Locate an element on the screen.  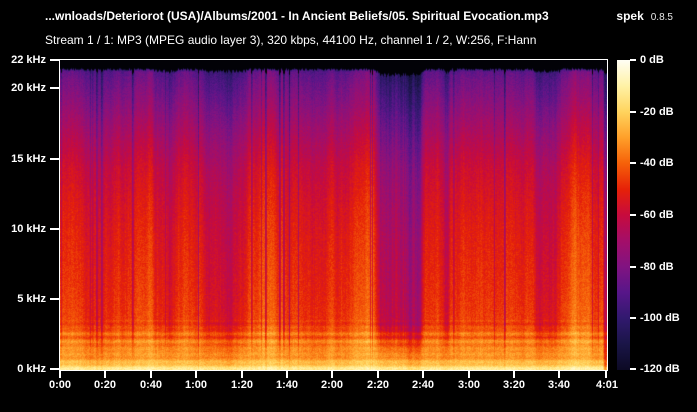
freq-tick-label: 20 kHz is located at coordinates (28, 88).